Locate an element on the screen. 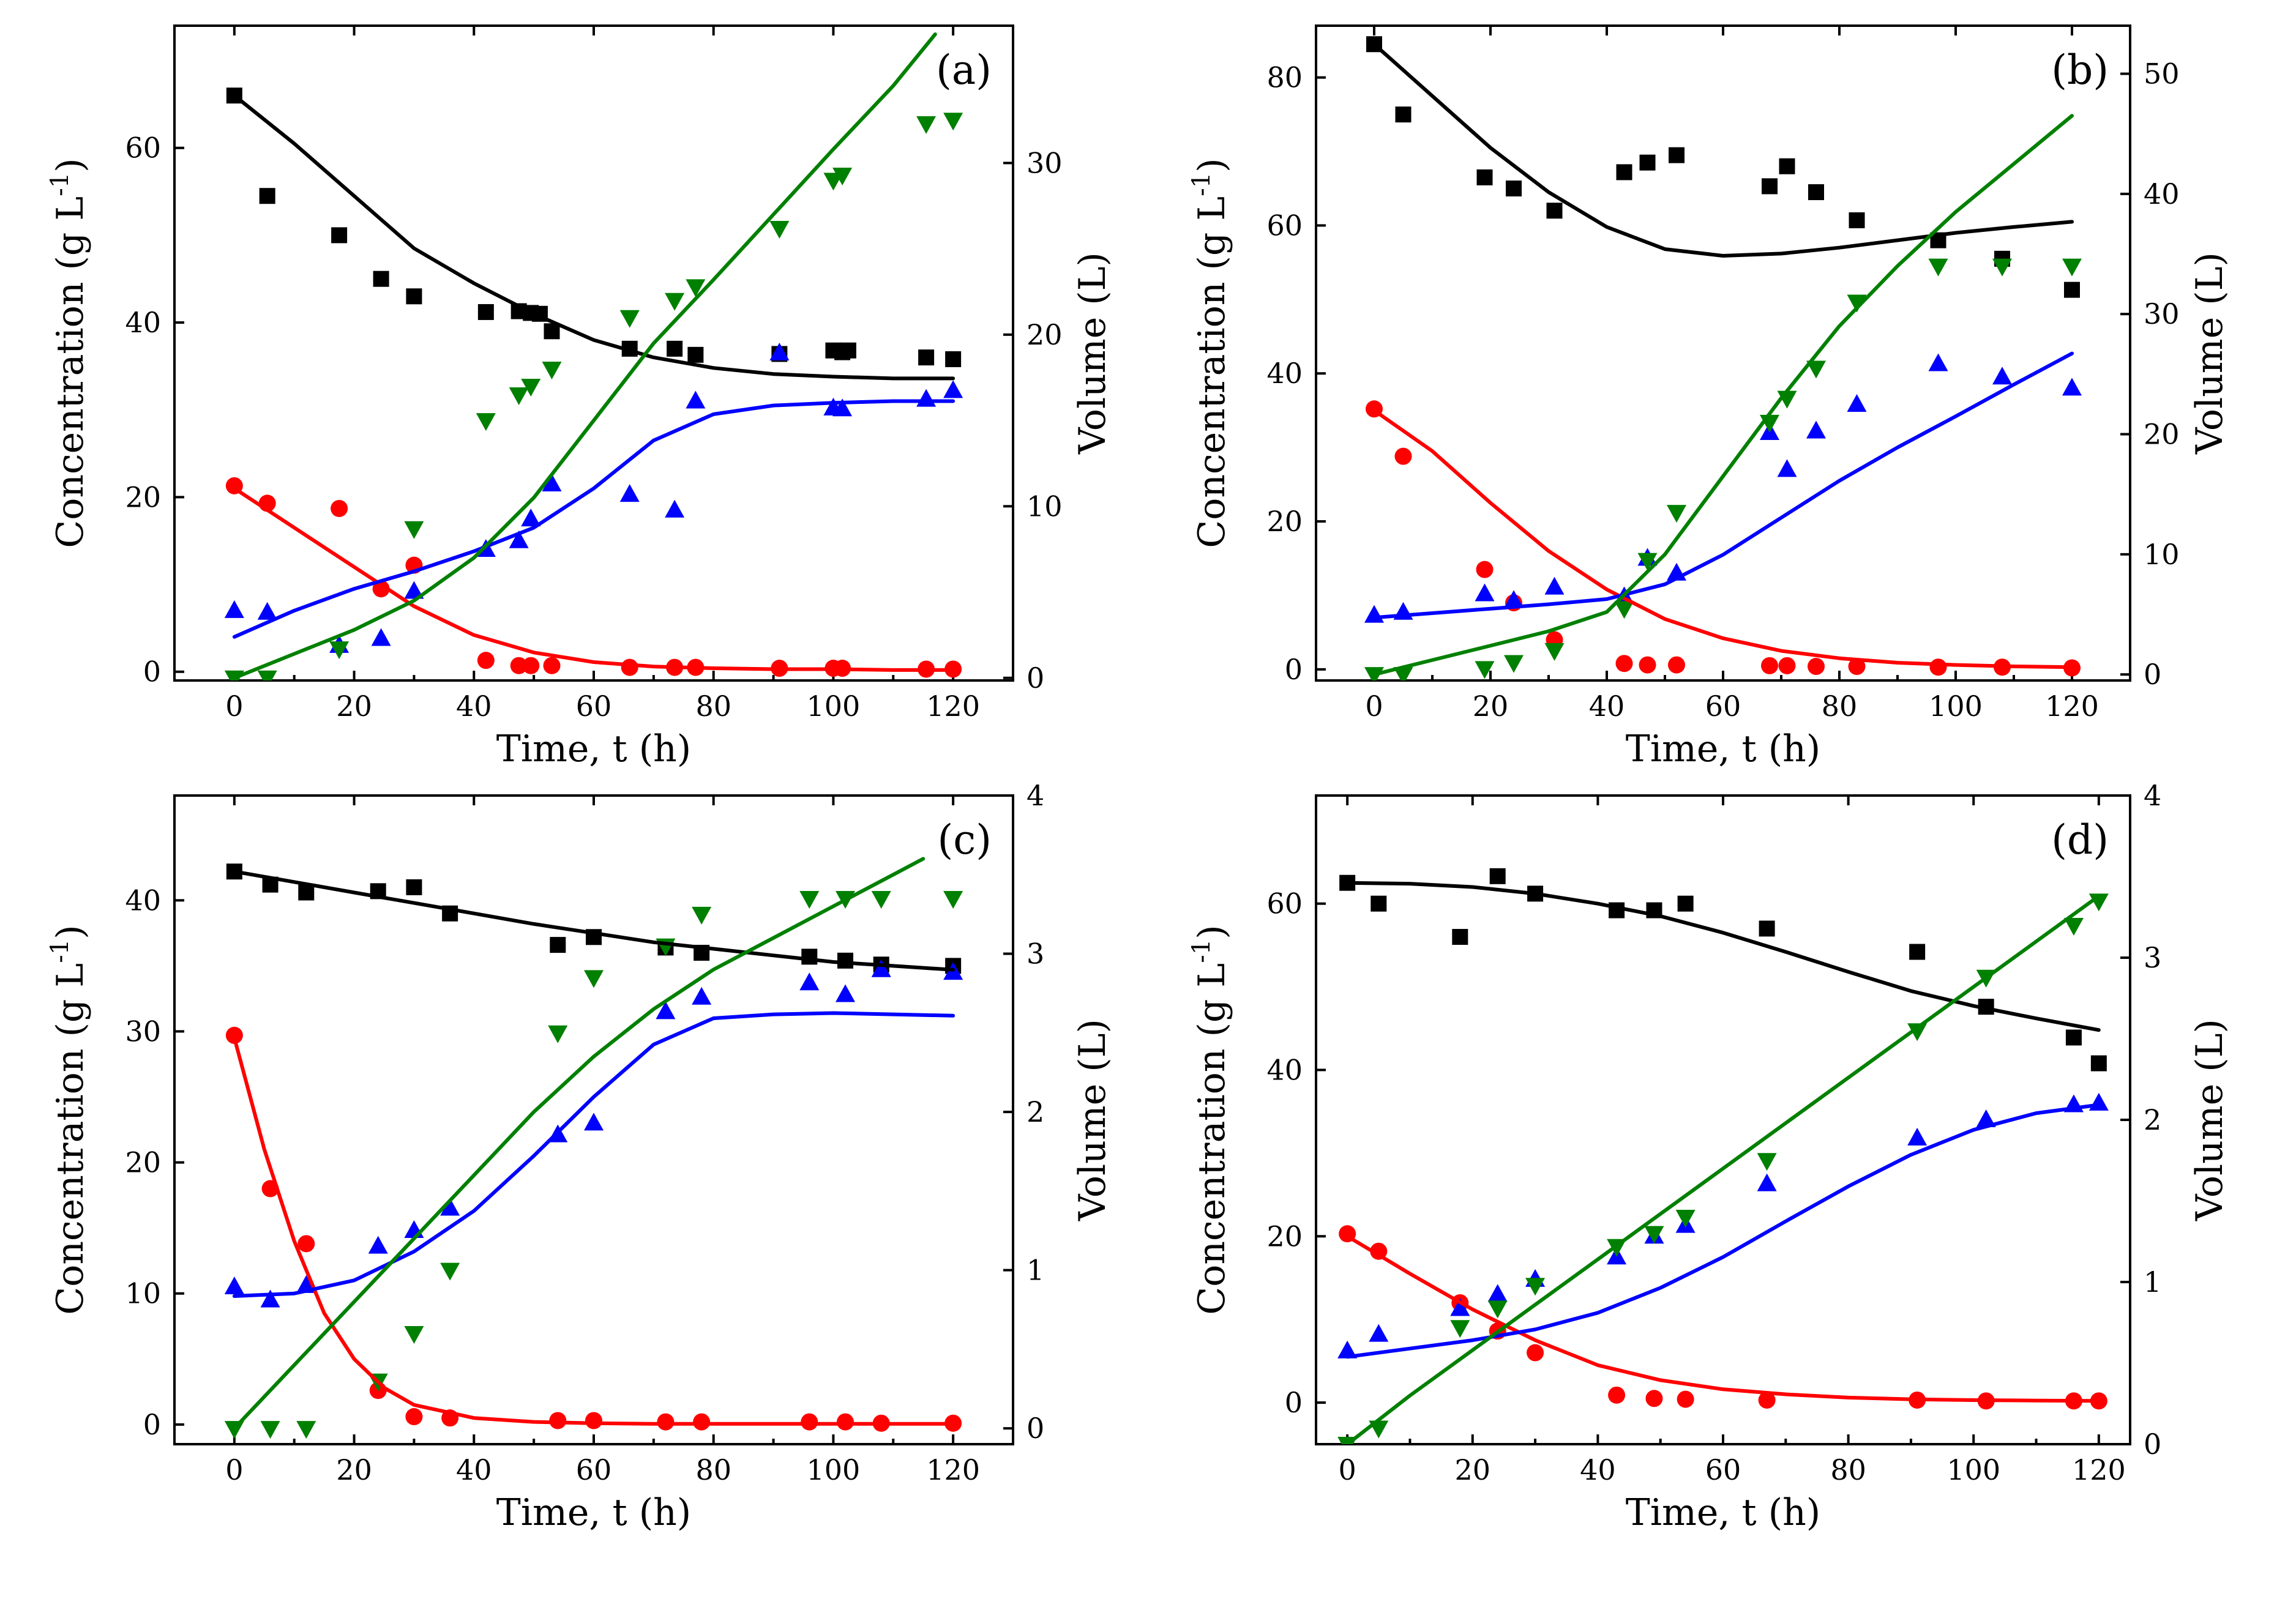 The height and width of the screenshot is (1599, 2296). y2-tick-label: 3 is located at coordinates (1035, 954).